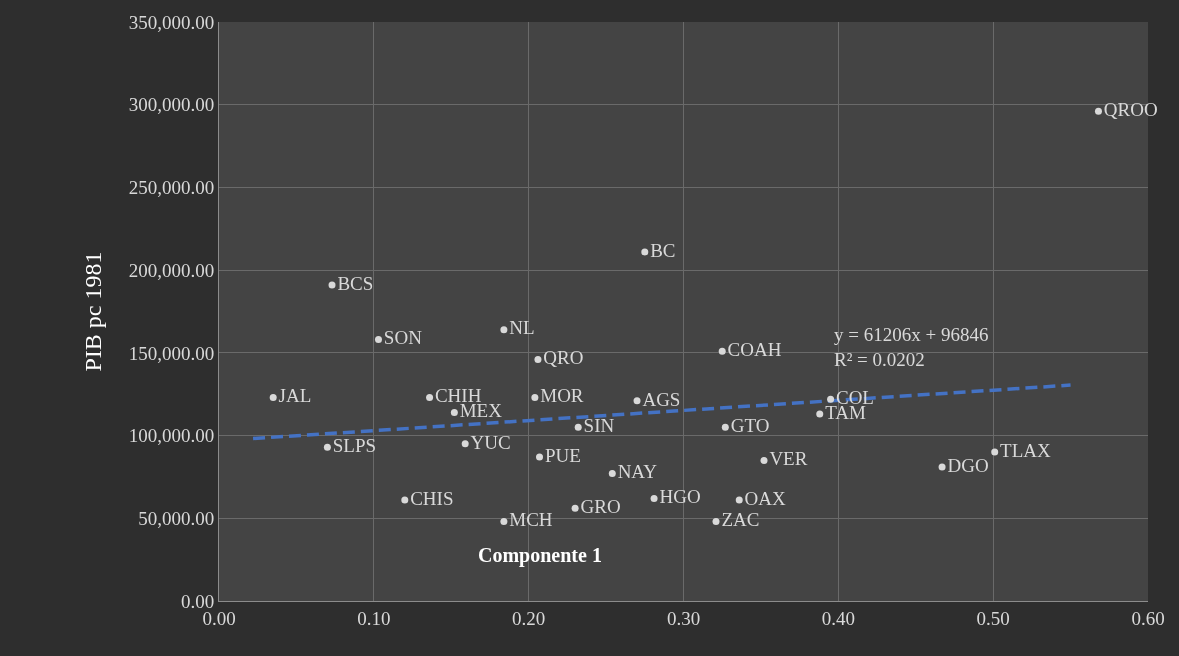 The width and height of the screenshot is (1179, 656). What do you see at coordinates (788, 459) in the screenshot?
I see `data-label: VER` at bounding box center [788, 459].